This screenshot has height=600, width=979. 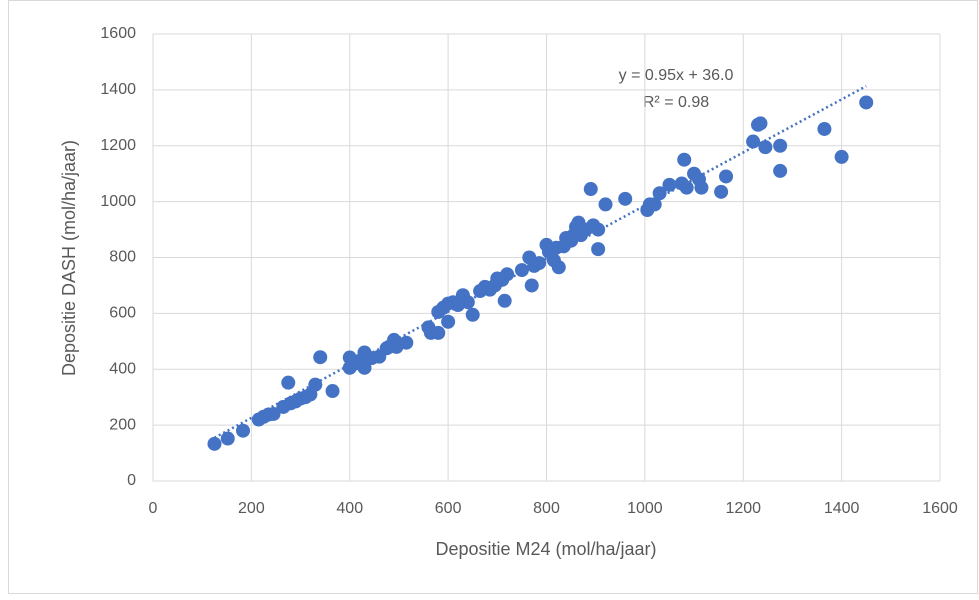 What do you see at coordinates (251, 508) in the screenshot?
I see `x-tick-label: 200` at bounding box center [251, 508].